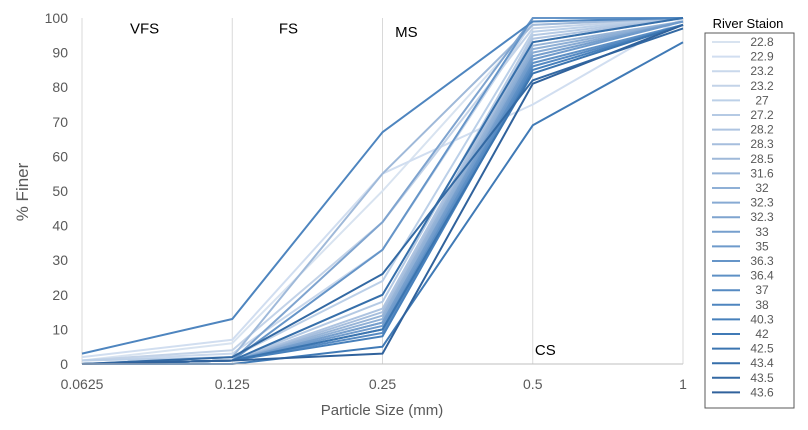 The height and width of the screenshot is (430, 808). Describe the element at coordinates (60, 87) in the screenshot. I see `y-tick-label: 80` at that location.